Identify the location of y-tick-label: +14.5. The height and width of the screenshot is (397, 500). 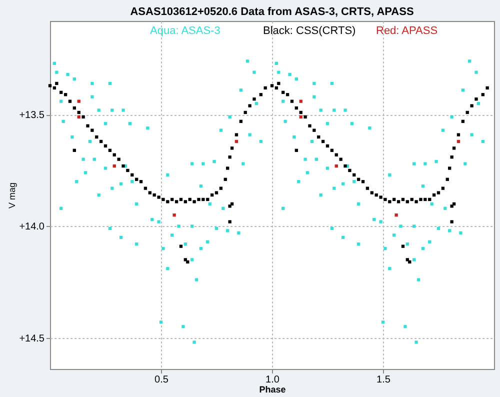
(32, 338).